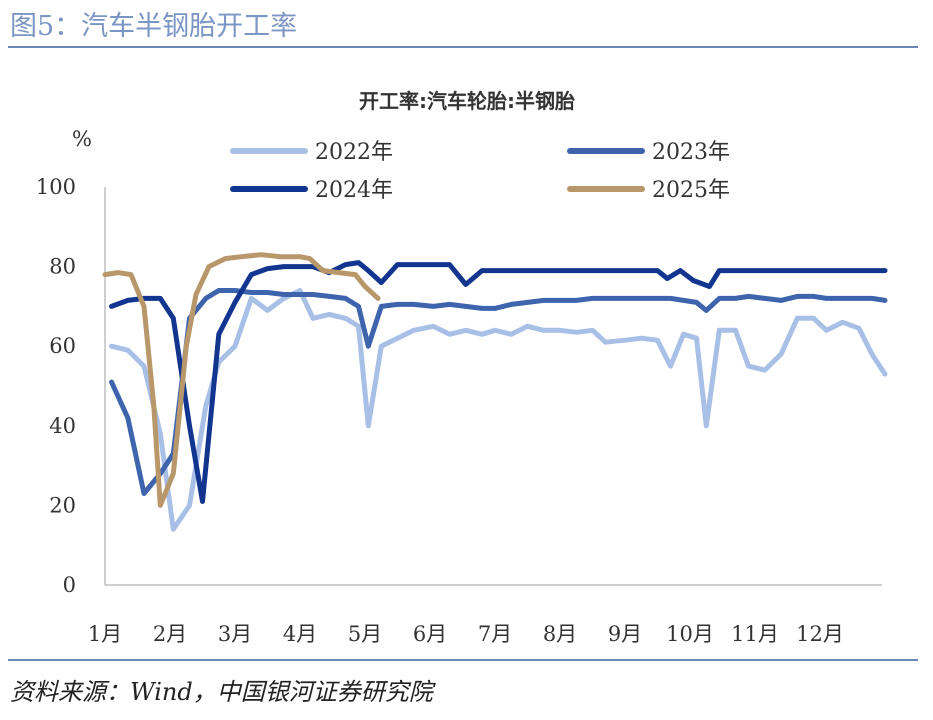 This screenshot has width=933, height=720. I want to click on bottom-rule, so click(463, 660).